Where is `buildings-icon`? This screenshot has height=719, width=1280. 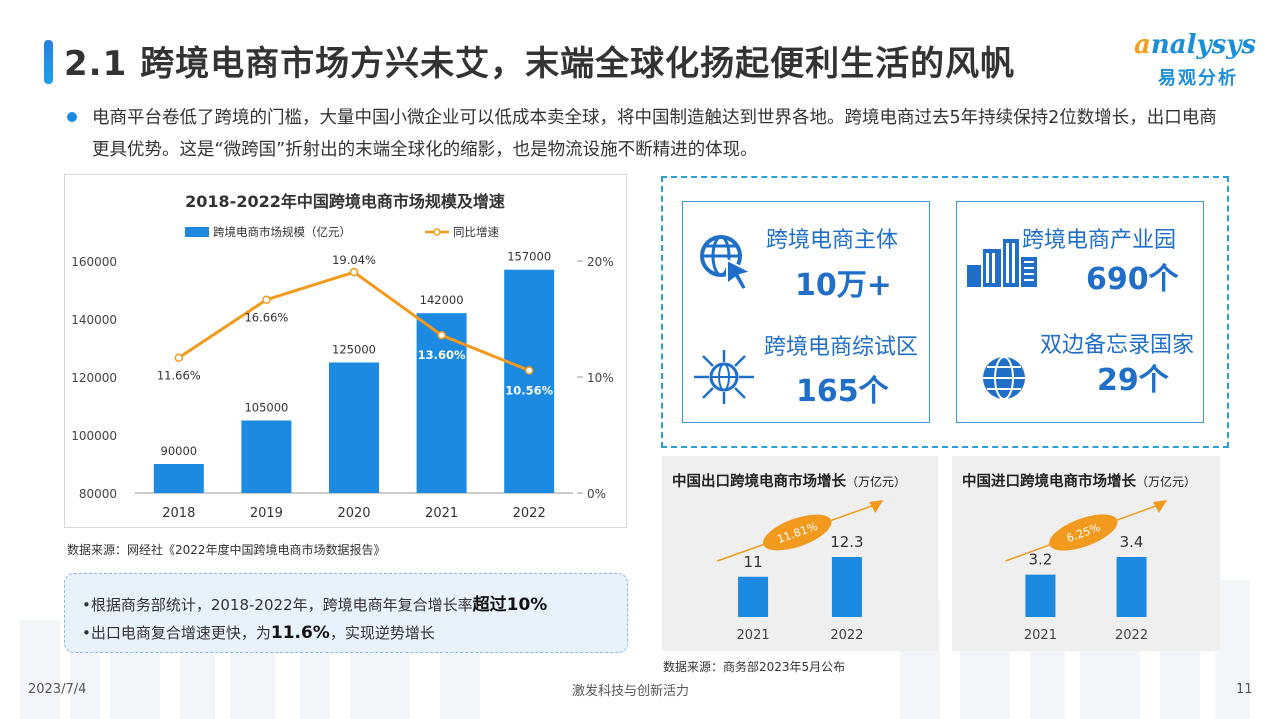 buildings-icon is located at coordinates (1002, 263).